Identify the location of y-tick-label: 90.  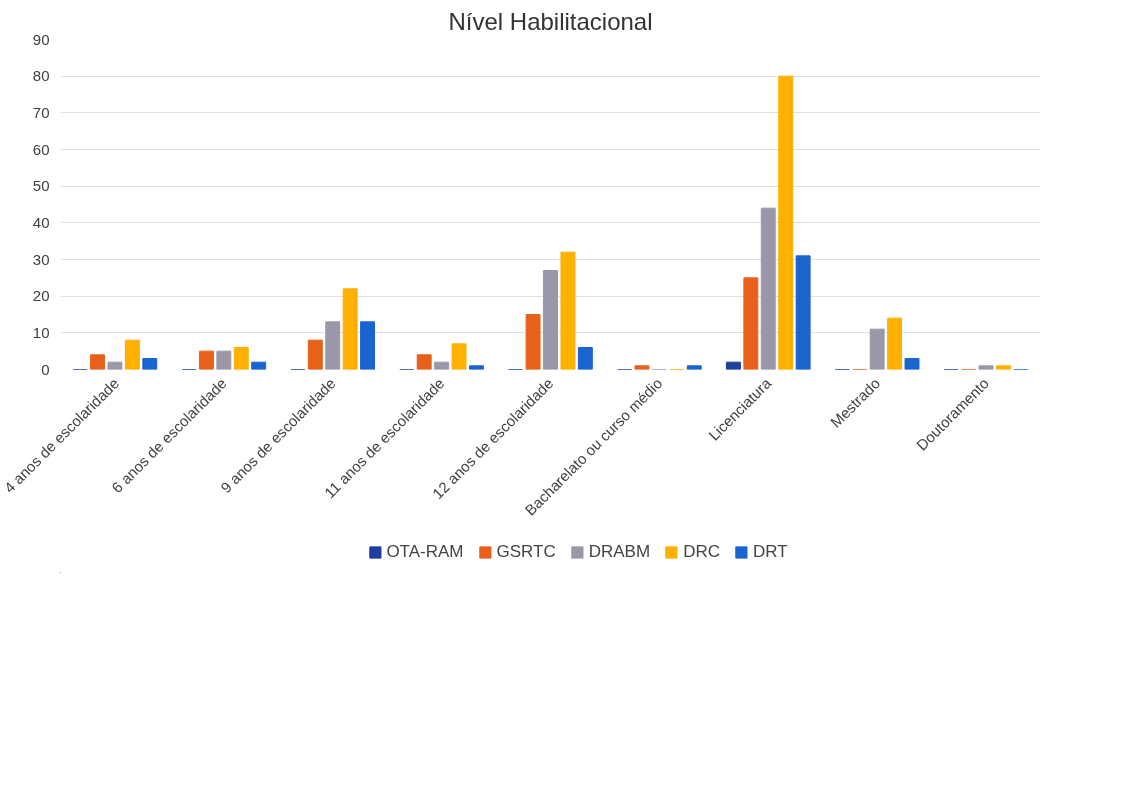
(41, 39).